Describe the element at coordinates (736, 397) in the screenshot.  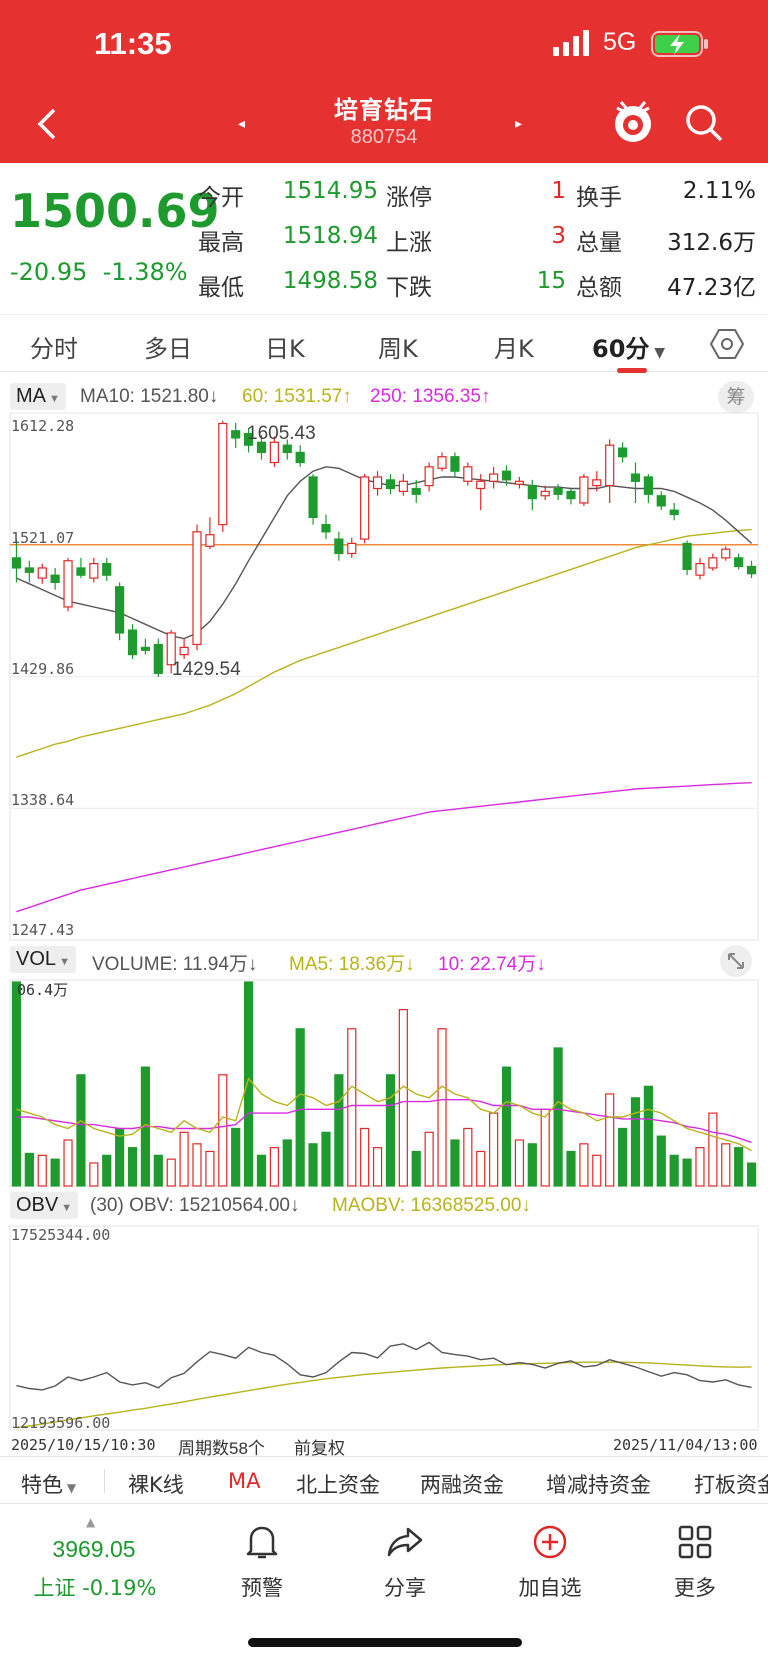
I see `chip-distribution-button: 筹` at that location.